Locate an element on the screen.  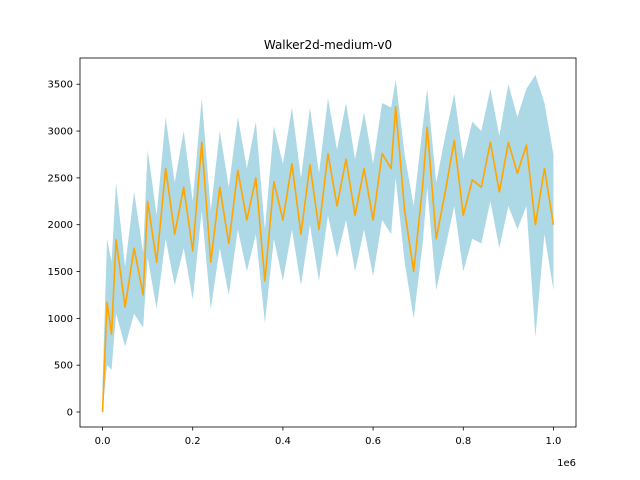
y-tick-label: 2500 is located at coordinates (60, 178).